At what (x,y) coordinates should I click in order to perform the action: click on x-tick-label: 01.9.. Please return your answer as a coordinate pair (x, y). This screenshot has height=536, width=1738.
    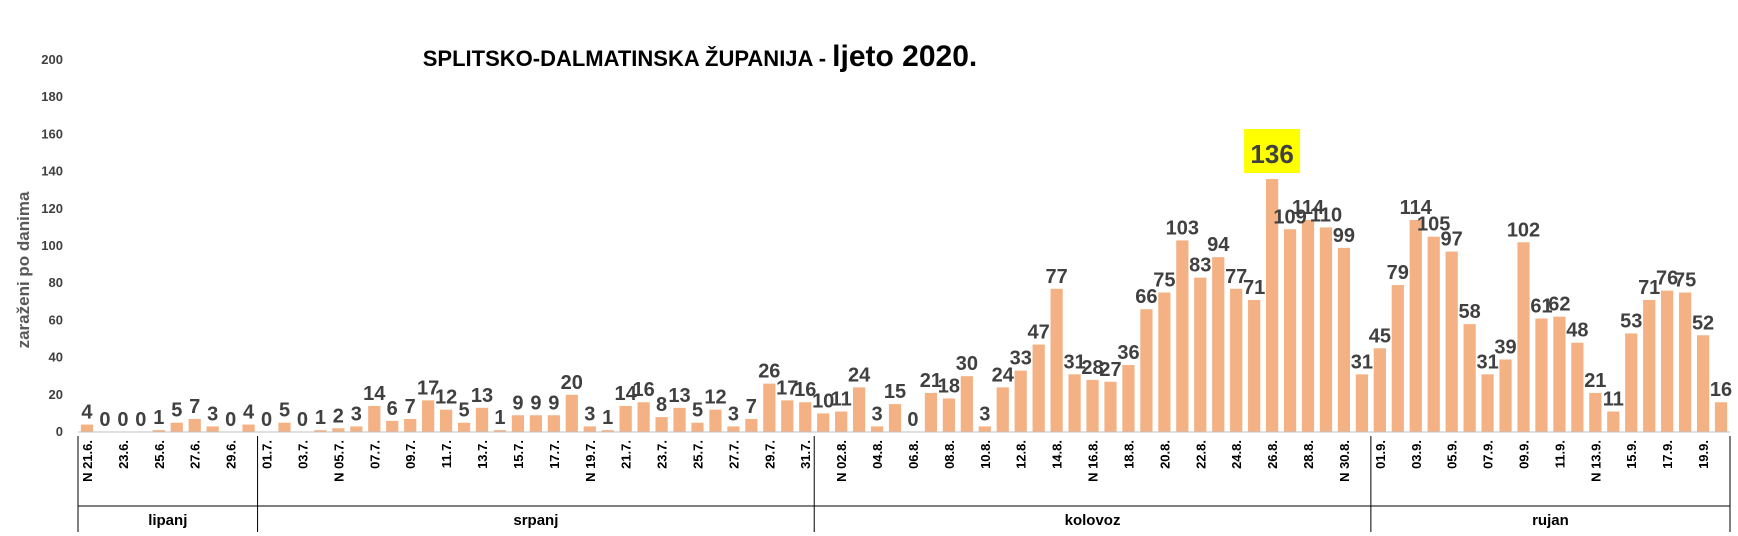
    Looking at the image, I should click on (1380, 454).